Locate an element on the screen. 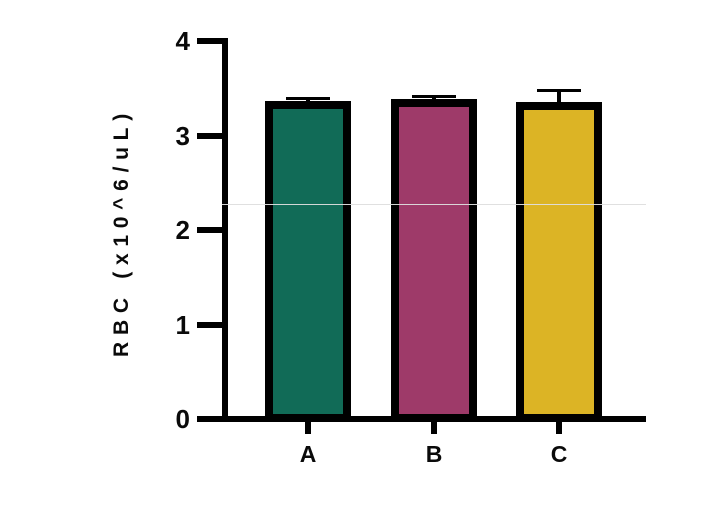  y-tick-label-0: 0 is located at coordinates (182, 419).